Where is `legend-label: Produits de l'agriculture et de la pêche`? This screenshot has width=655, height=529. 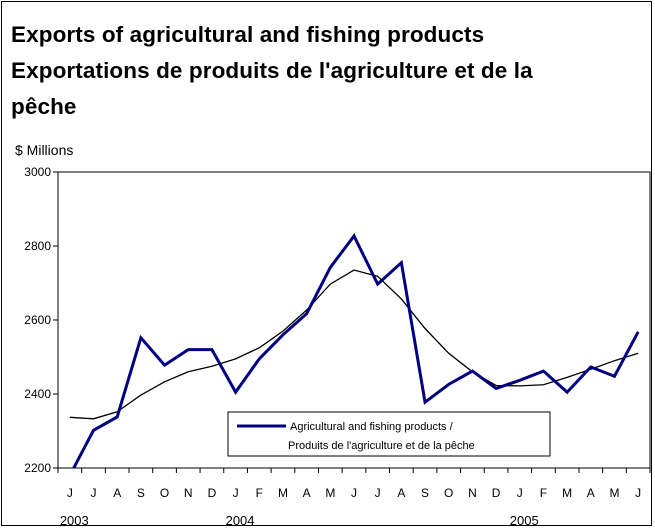
legend-label: Produits de l'agriculture et de la pêche is located at coordinates (381, 446).